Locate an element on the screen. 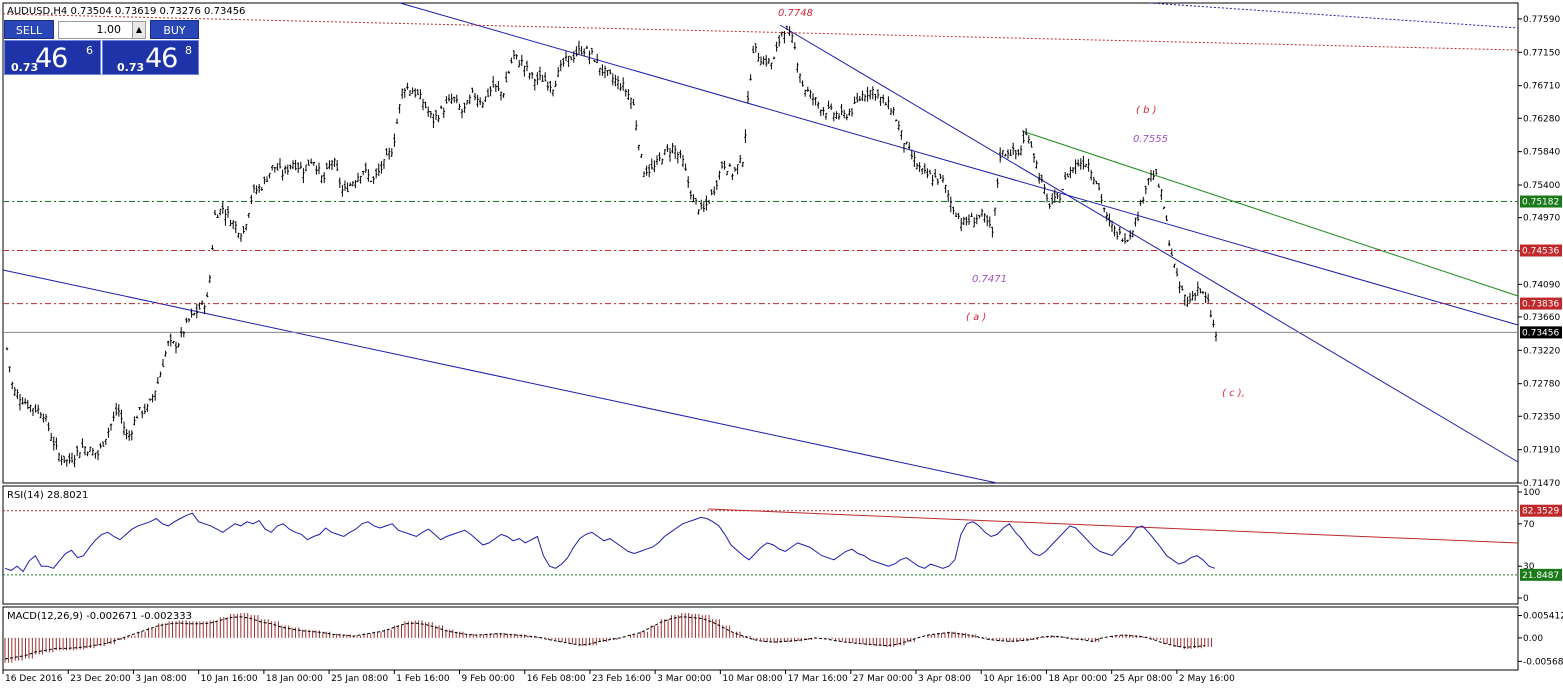  rsi-tick-label: 70 is located at coordinates (1529, 525).